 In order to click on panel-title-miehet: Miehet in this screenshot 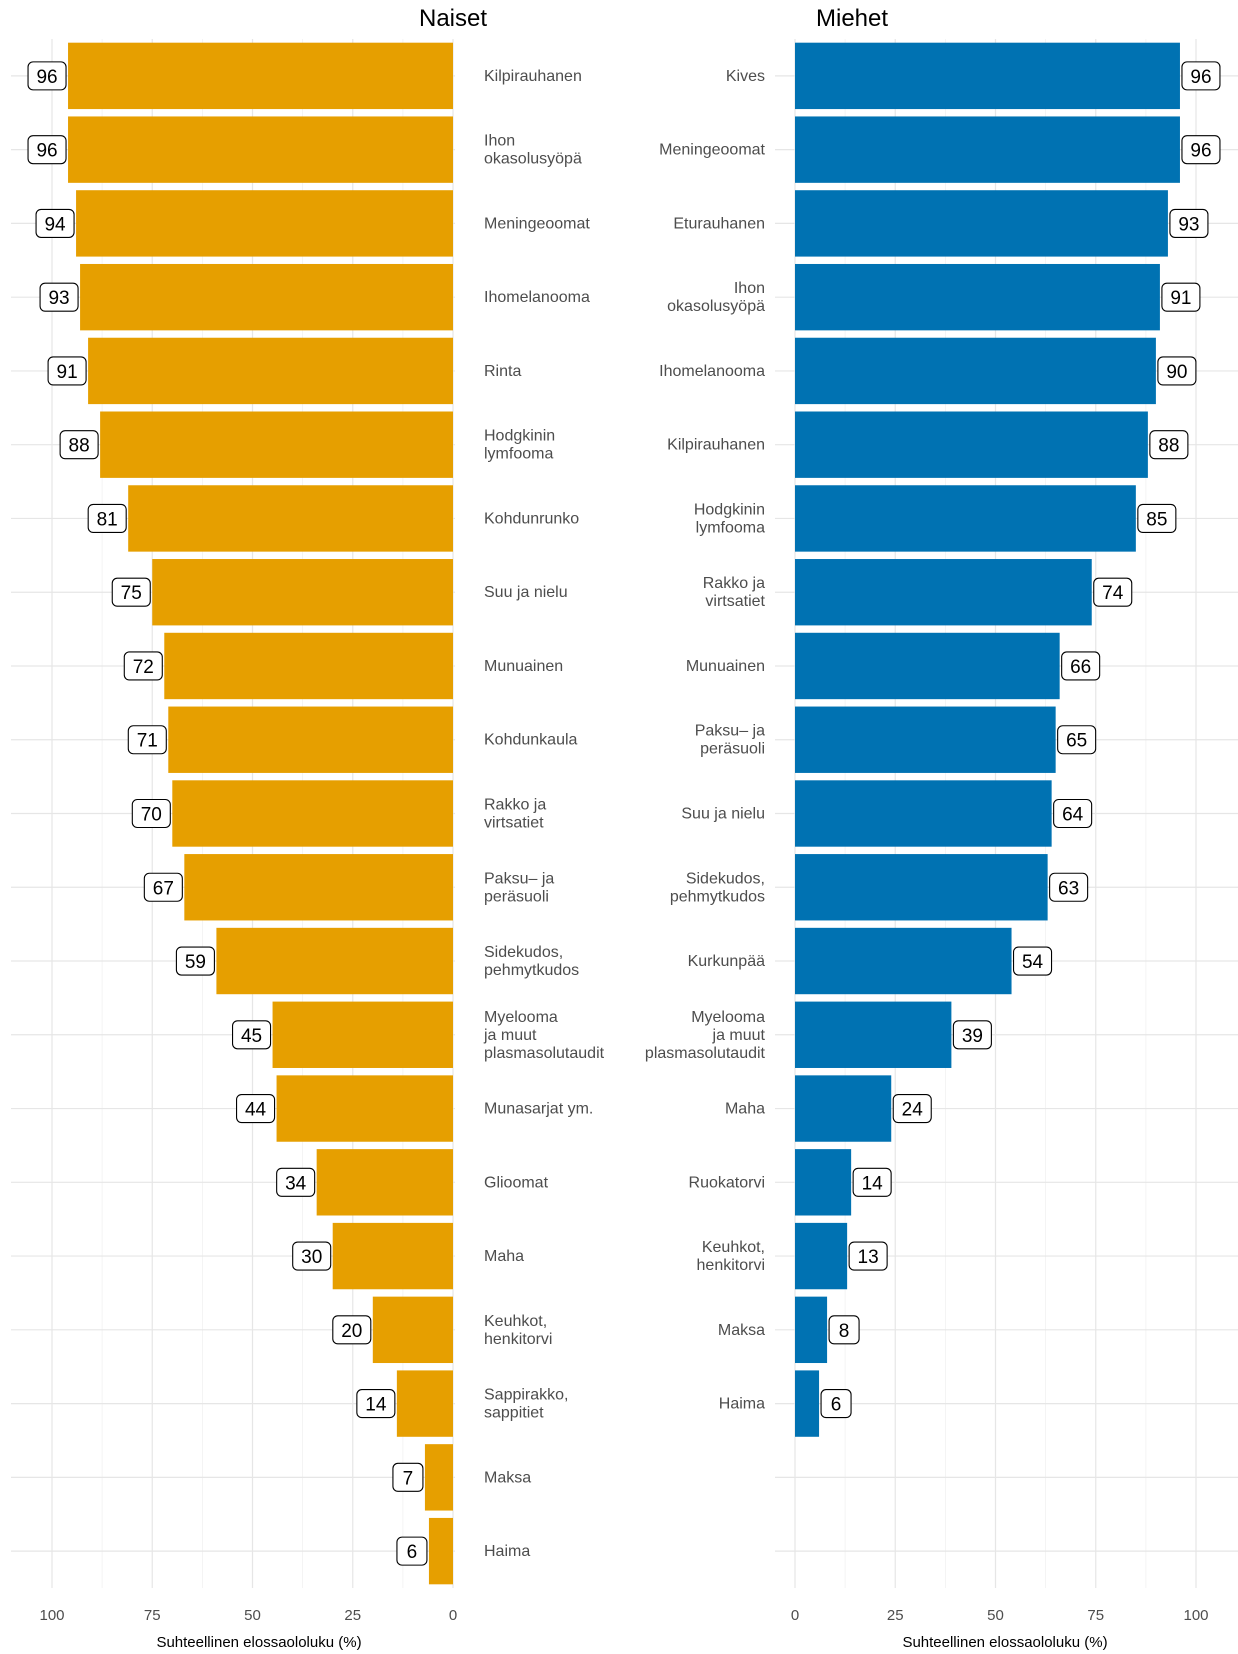, I will do `click(852, 18)`.